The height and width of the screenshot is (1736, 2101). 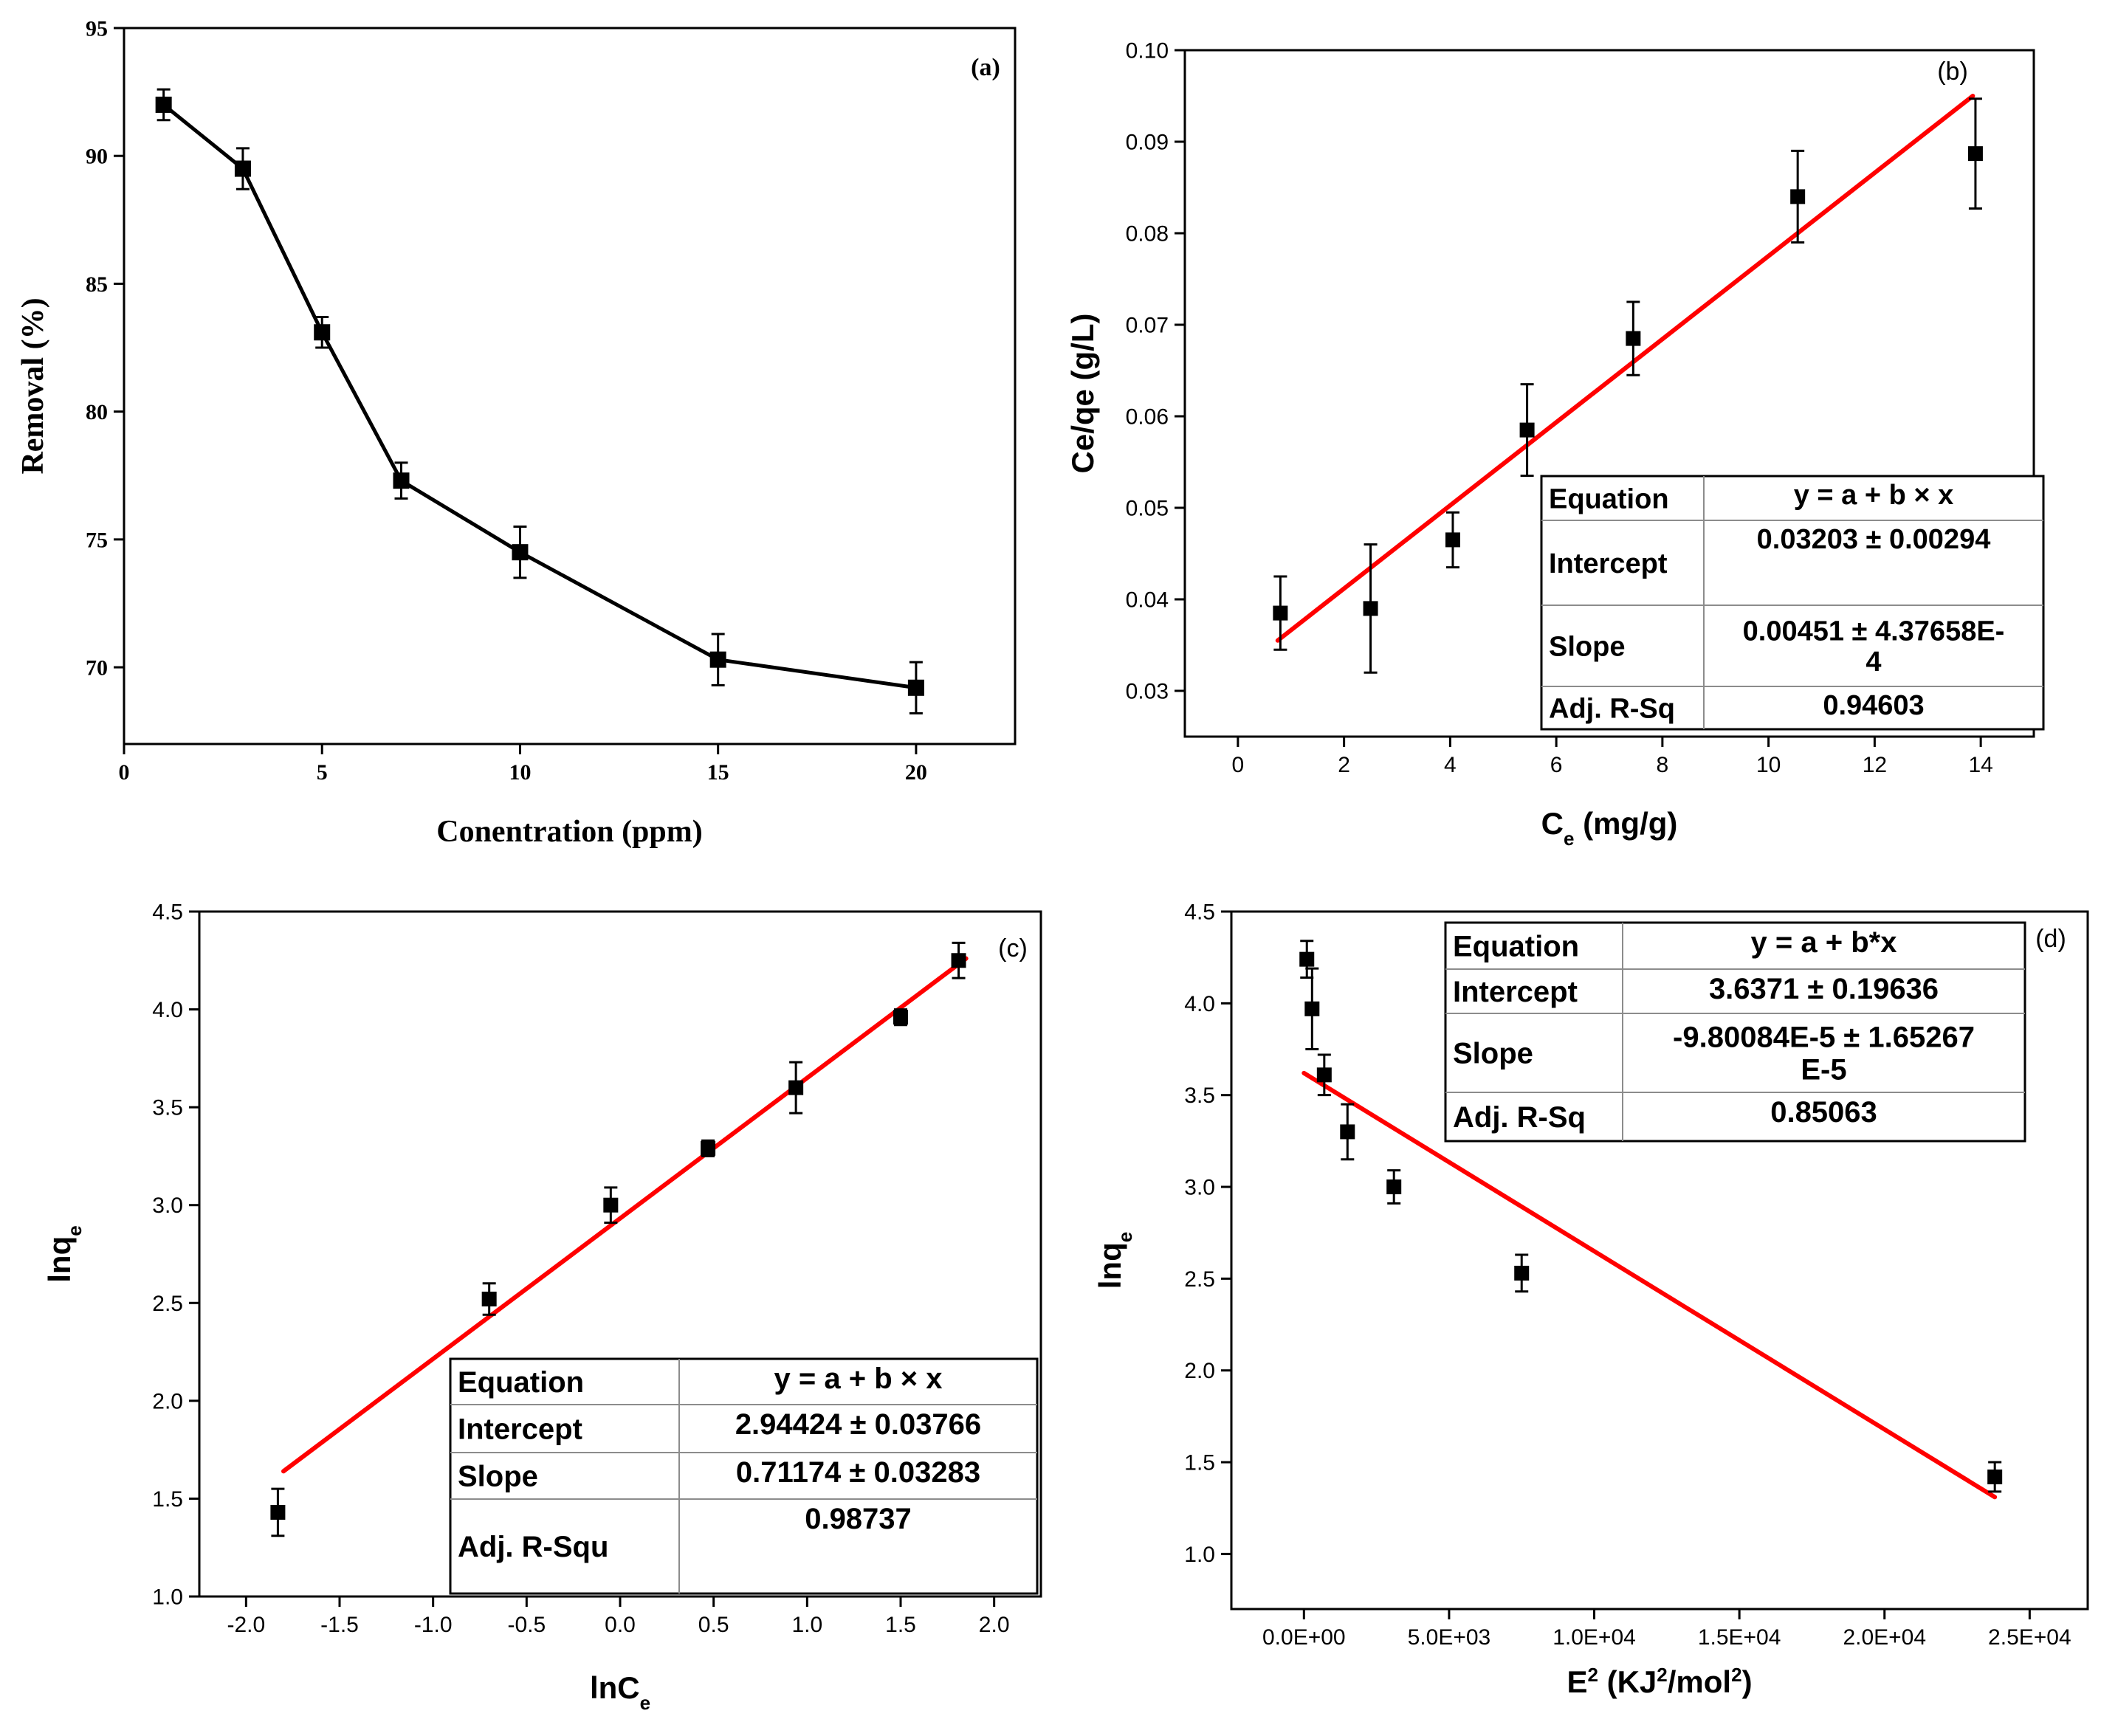 What do you see at coordinates (1515, 992) in the screenshot?
I see `fit-table-key-d: Intercept` at bounding box center [1515, 992].